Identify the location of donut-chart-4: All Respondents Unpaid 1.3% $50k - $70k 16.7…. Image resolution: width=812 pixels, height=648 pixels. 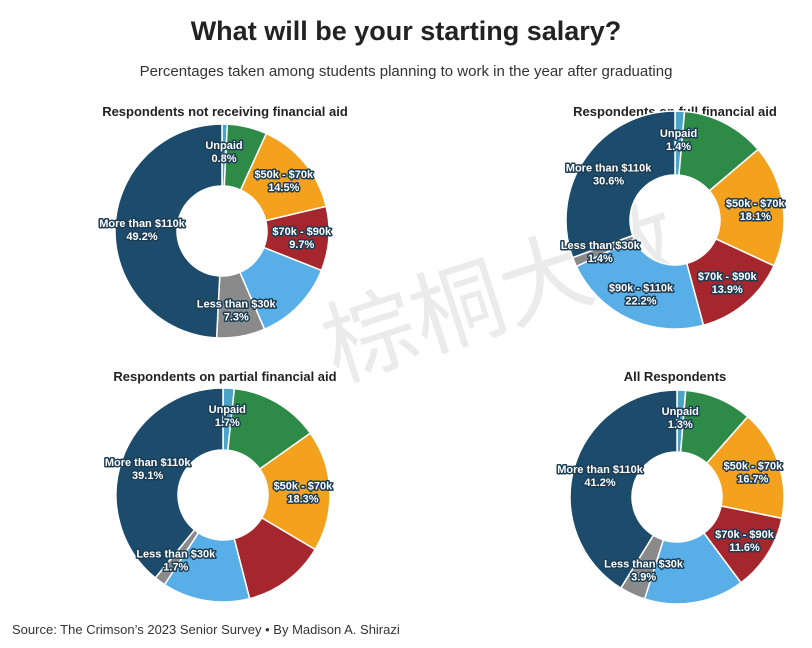
(670, 487).